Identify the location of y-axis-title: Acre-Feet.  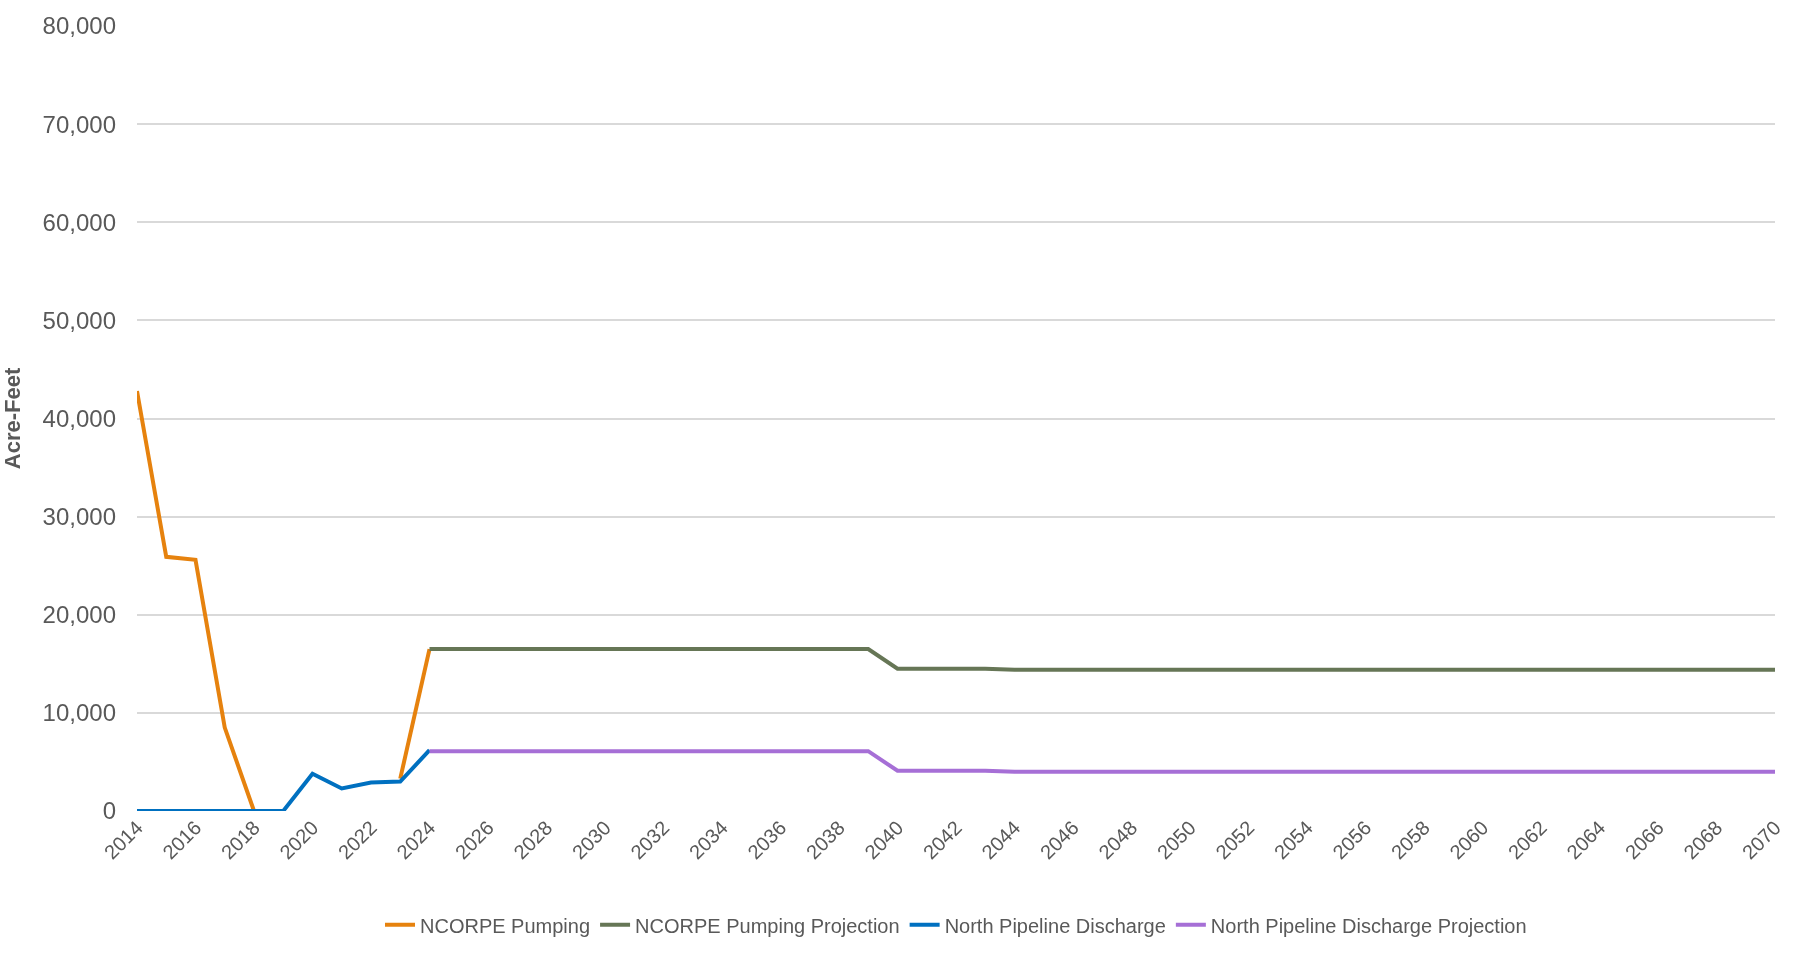
(13, 418).